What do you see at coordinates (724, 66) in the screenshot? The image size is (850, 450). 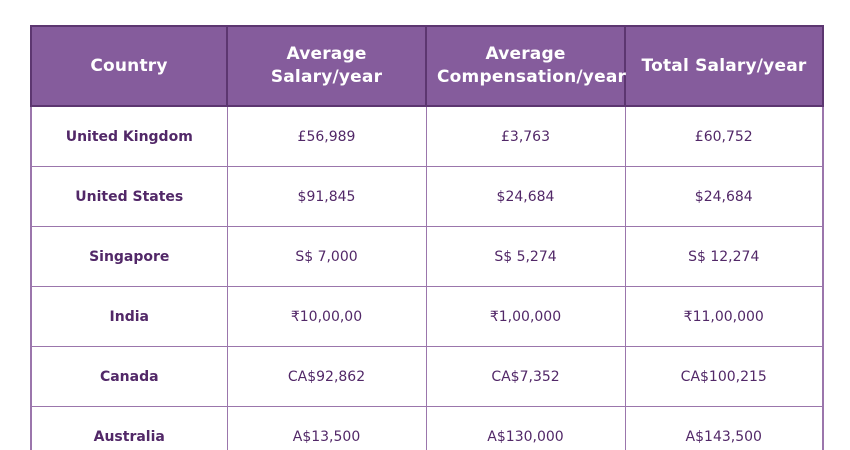 I see `header-cell-total-salary: Total Salary/year` at bounding box center [724, 66].